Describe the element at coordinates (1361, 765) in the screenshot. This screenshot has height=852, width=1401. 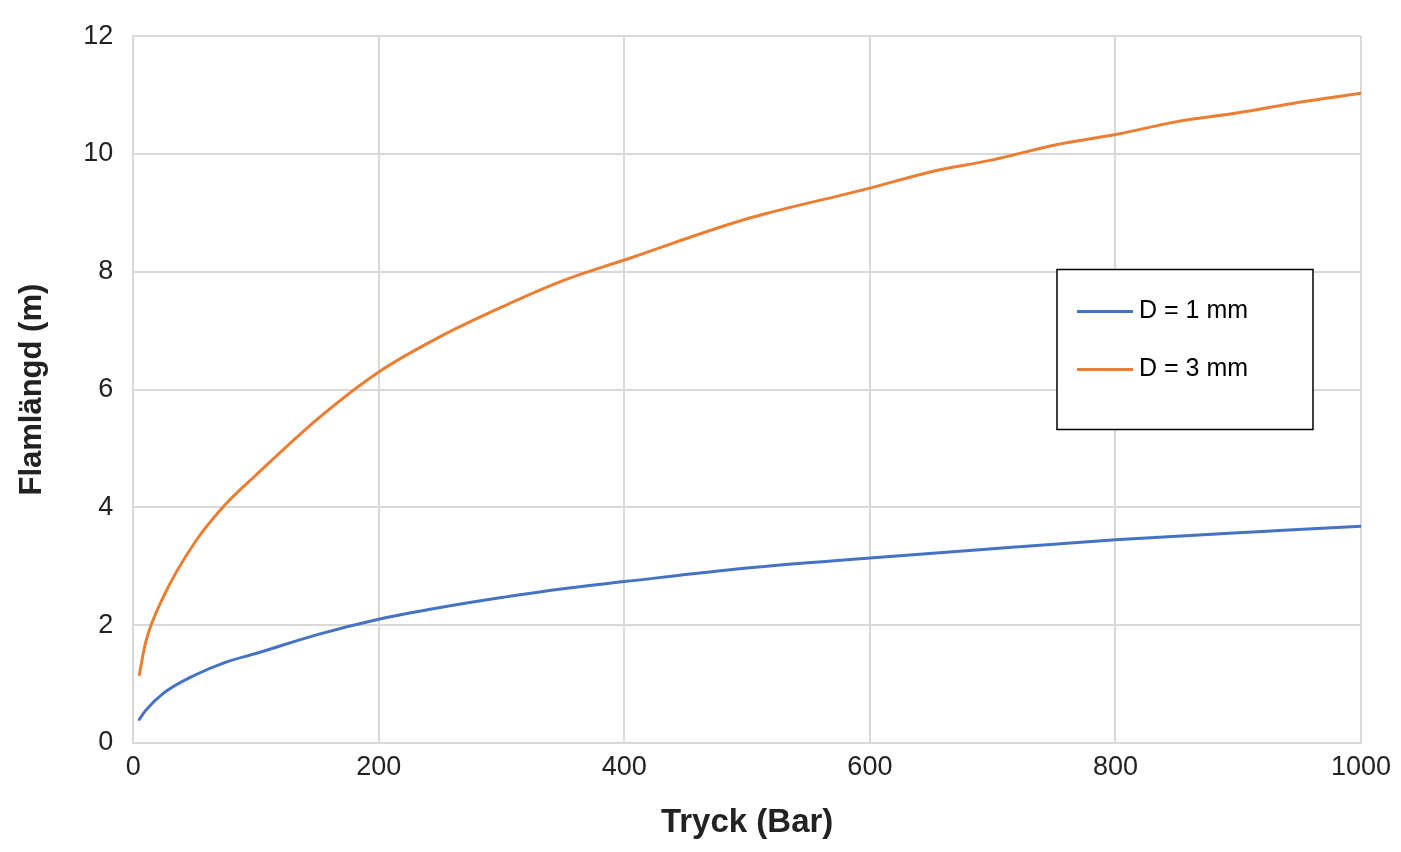
I see `x-tick-label: 1000` at that location.